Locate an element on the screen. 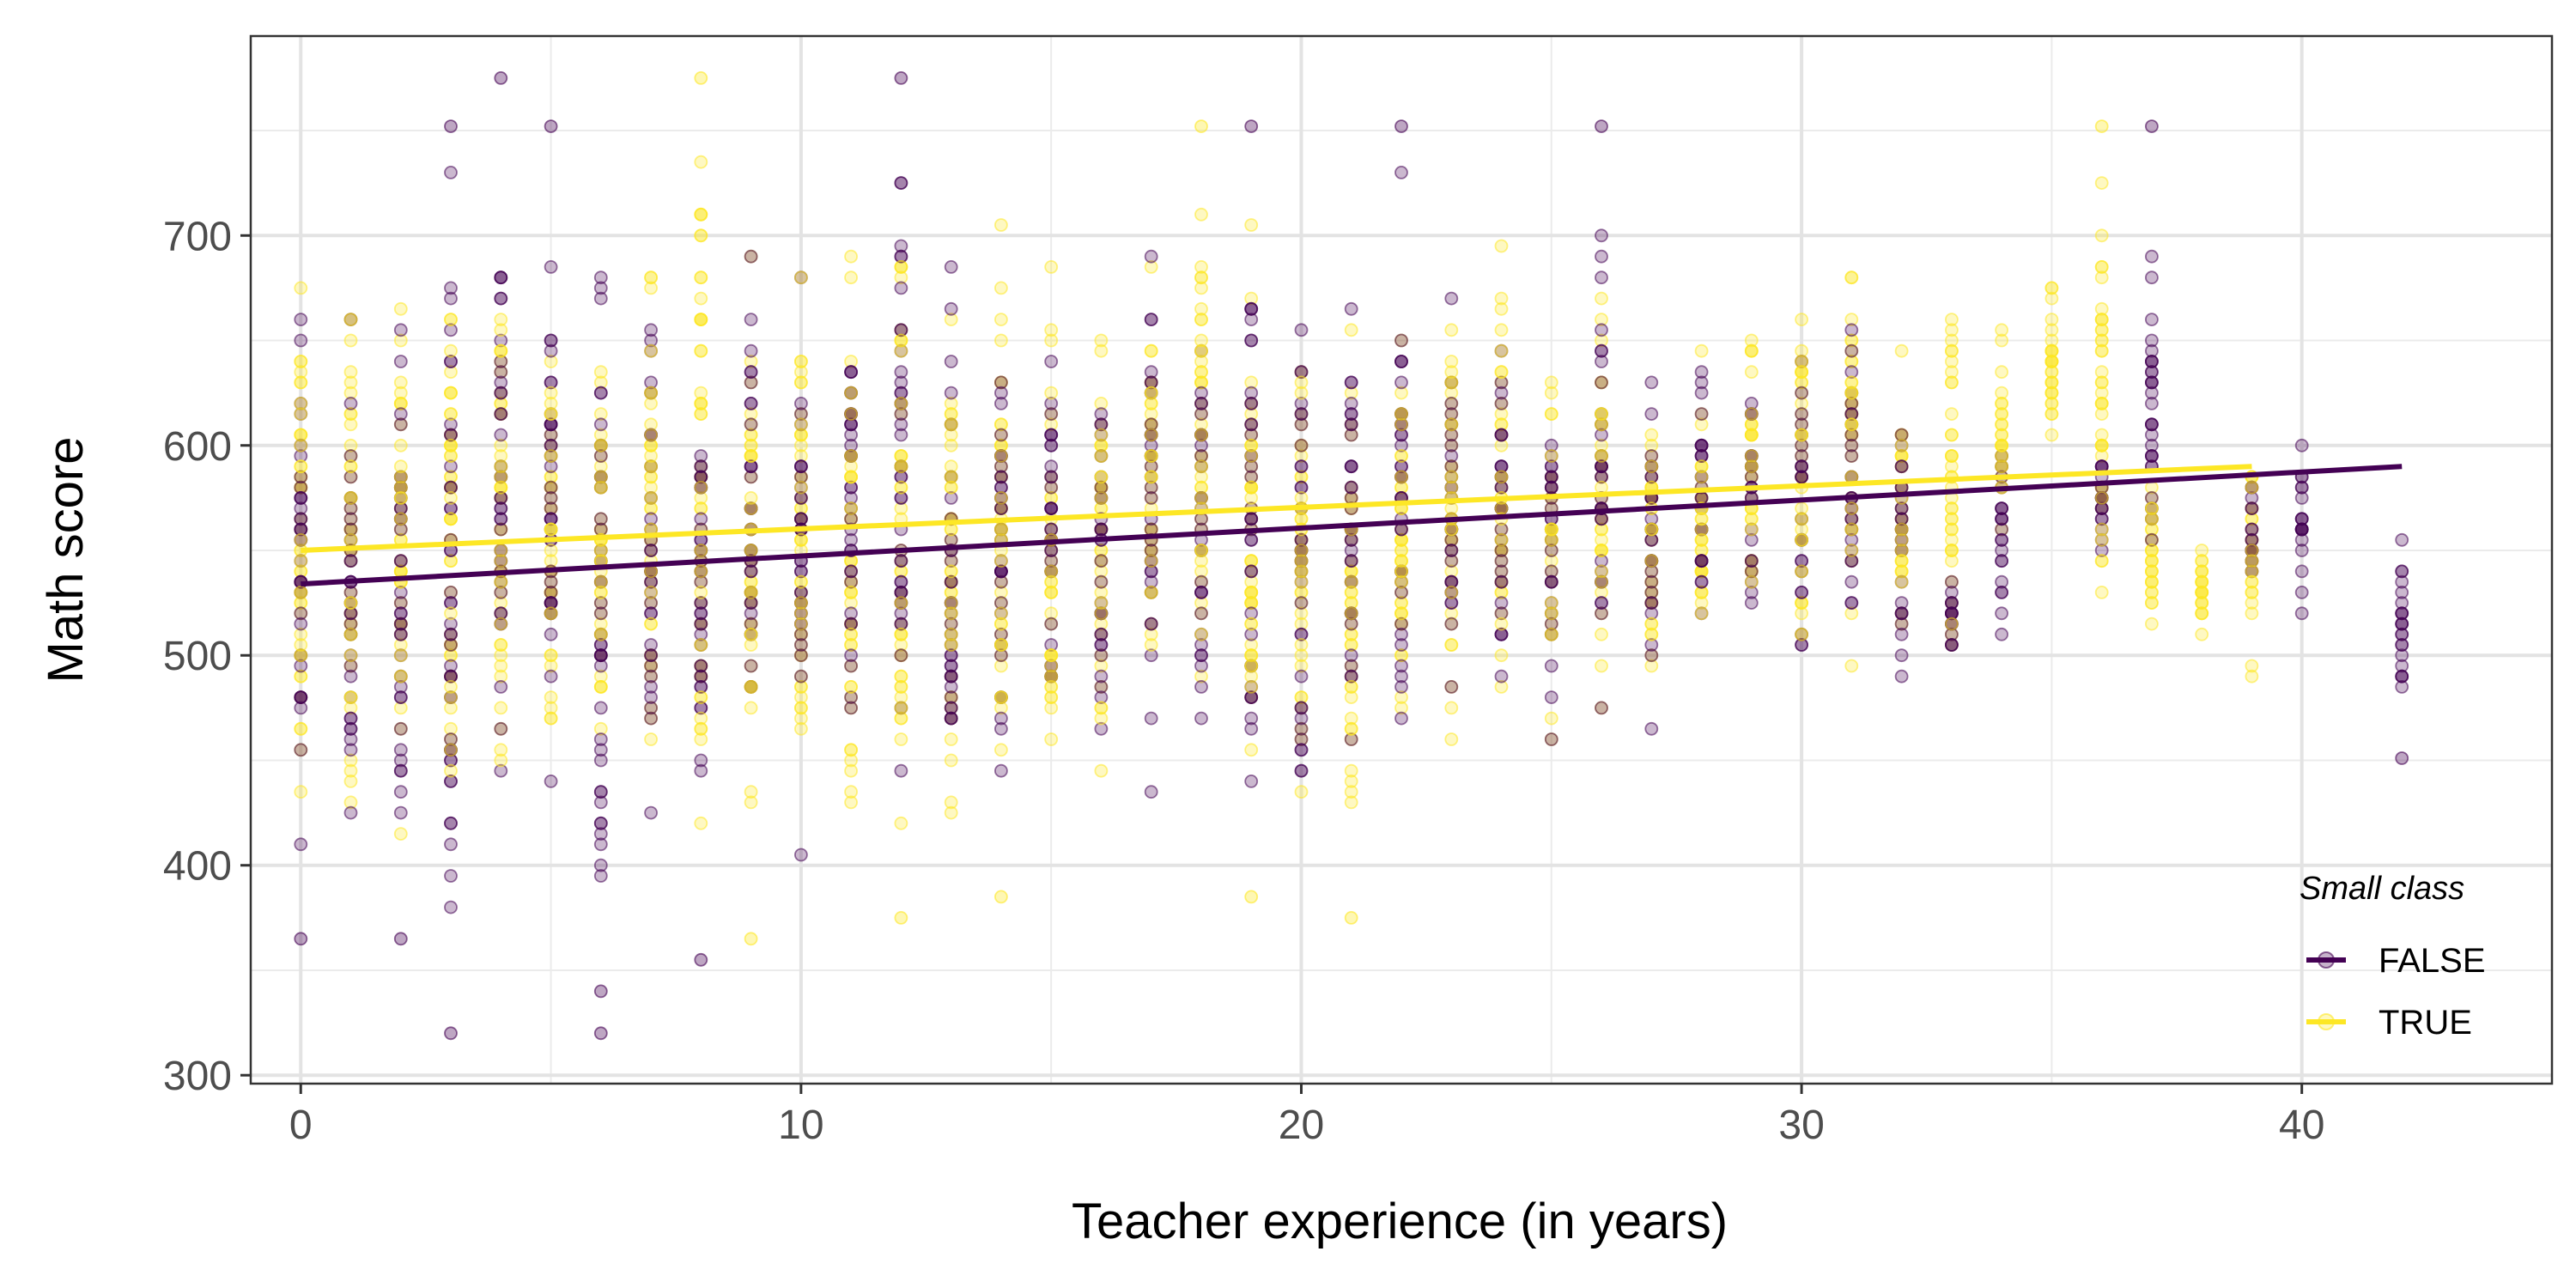  y-tick-label: 600 is located at coordinates (197, 447).